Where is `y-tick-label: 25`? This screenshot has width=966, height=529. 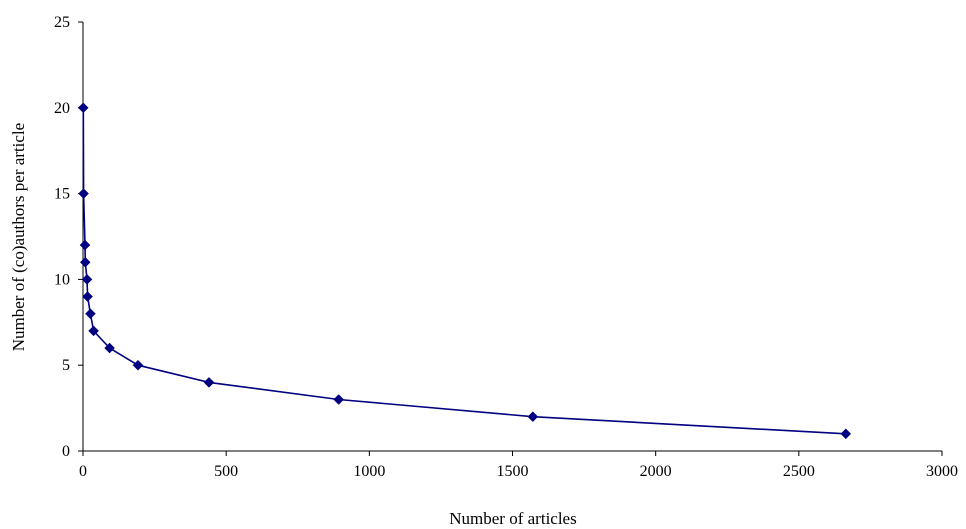
y-tick-label: 25 is located at coordinates (62, 22).